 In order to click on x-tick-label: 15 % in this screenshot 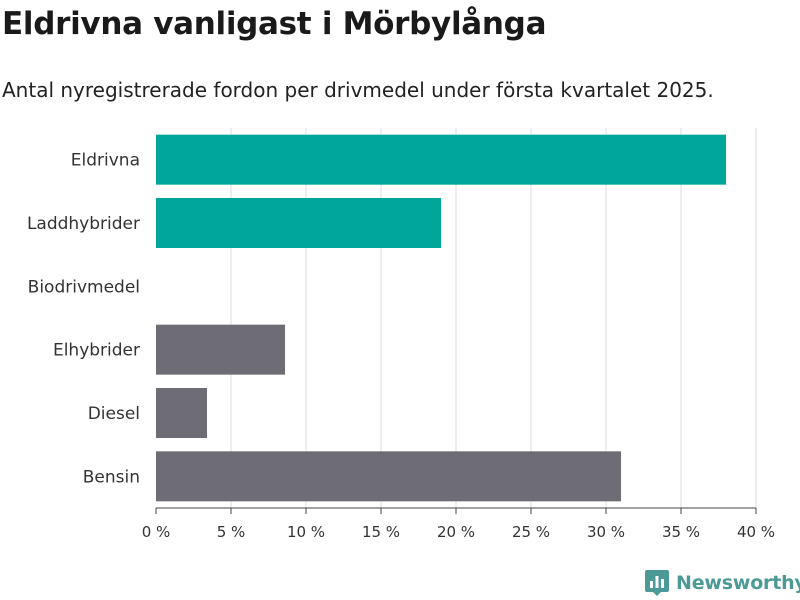, I will do `click(381, 532)`.